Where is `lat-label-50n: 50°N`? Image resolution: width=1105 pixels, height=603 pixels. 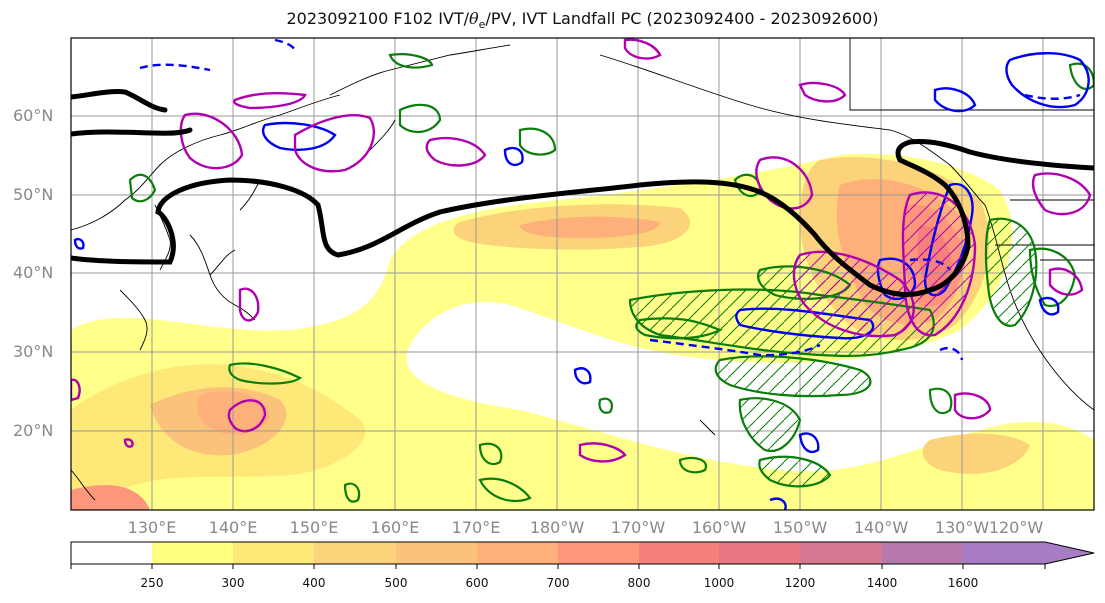
lat-label-50n: 50°N is located at coordinates (33, 194).